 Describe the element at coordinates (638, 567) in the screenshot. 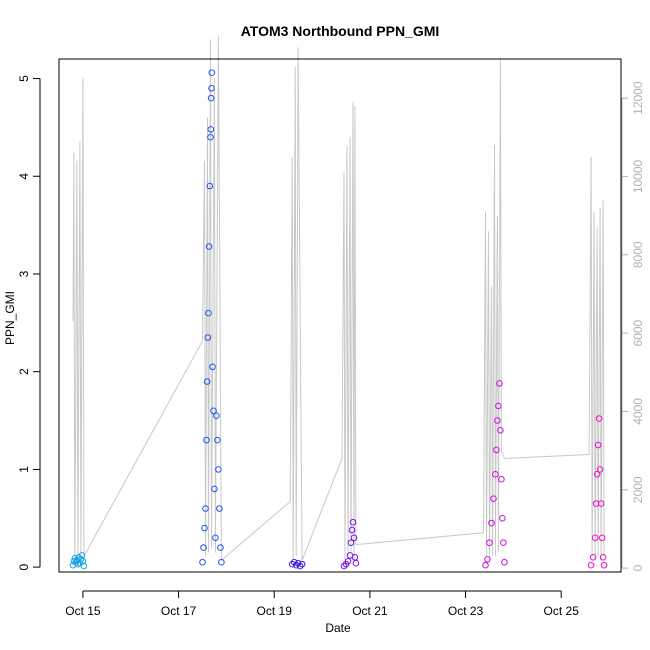

I see `y-right-tick-label: 0` at that location.